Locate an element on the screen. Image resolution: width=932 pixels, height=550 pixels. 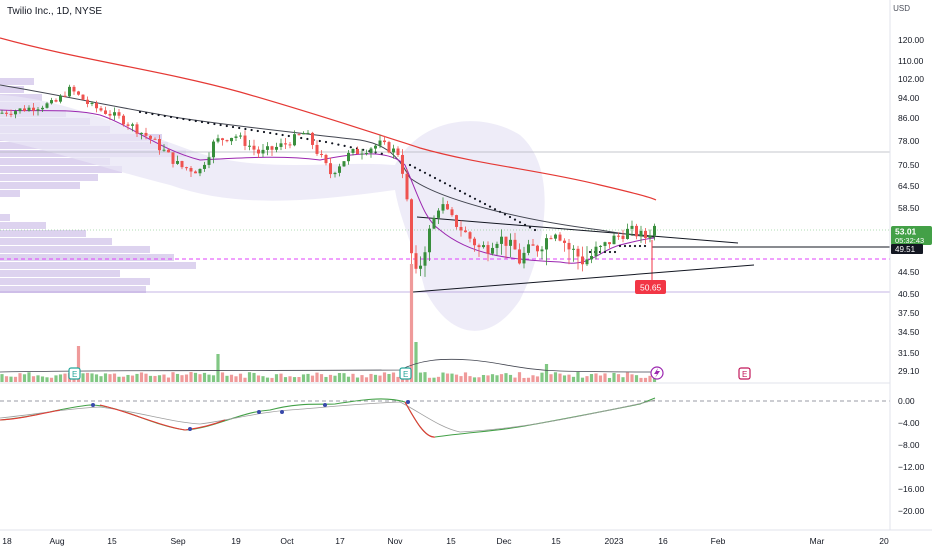
event-markers: E E E is located at coordinates (409, 373).